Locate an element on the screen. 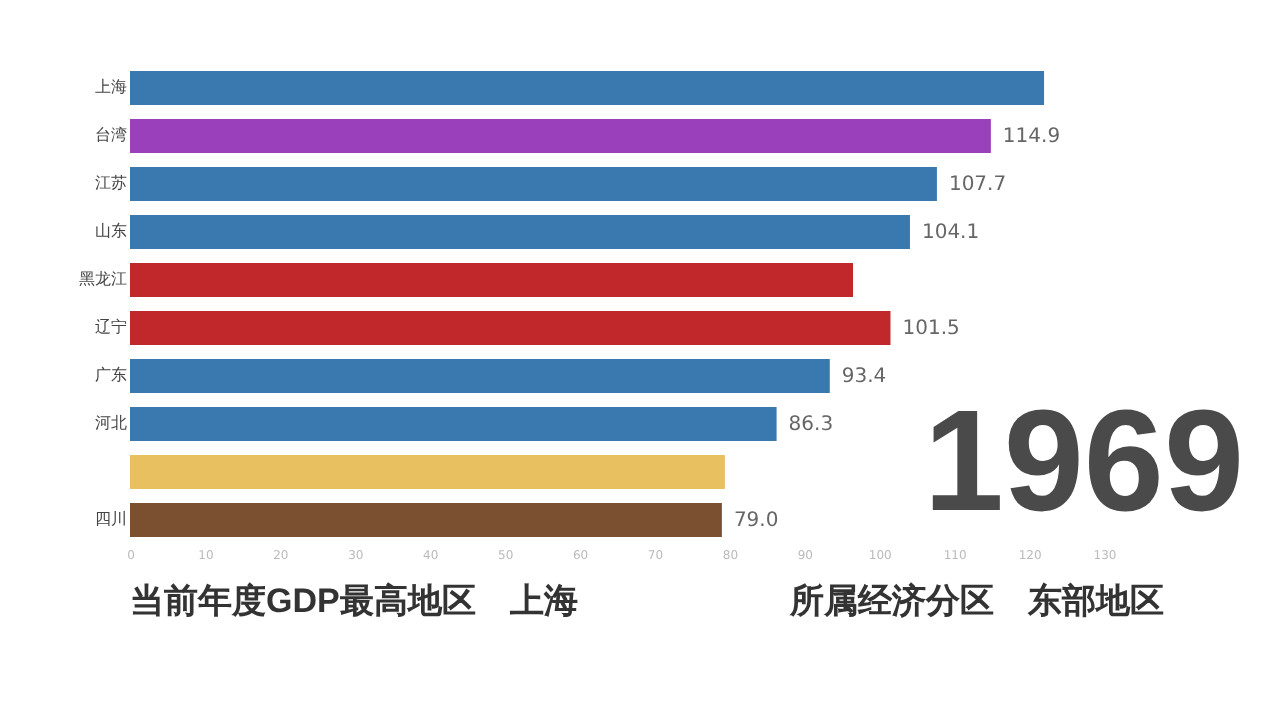 The image size is (1272, 720). y-tick-label: 上海 is located at coordinates (111, 87).